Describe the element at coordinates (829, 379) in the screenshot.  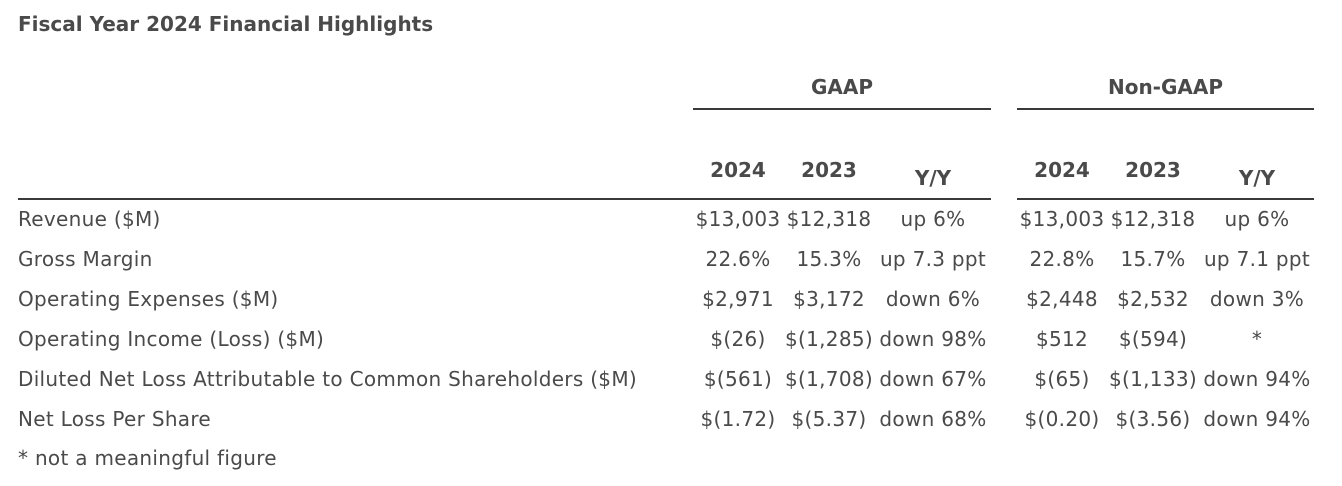
I see `table-cell: $(1,708)` at that location.